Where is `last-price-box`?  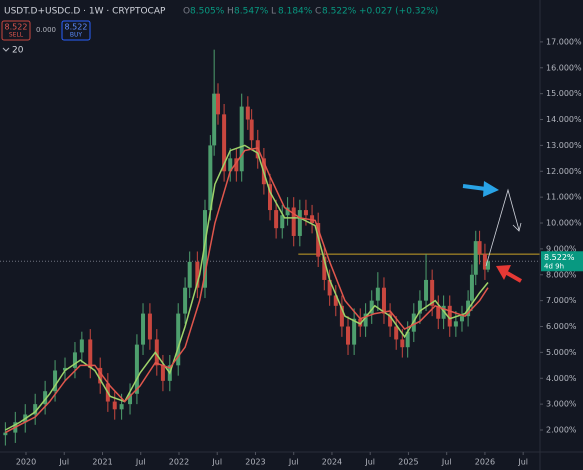
last-price-box is located at coordinates (562, 261).